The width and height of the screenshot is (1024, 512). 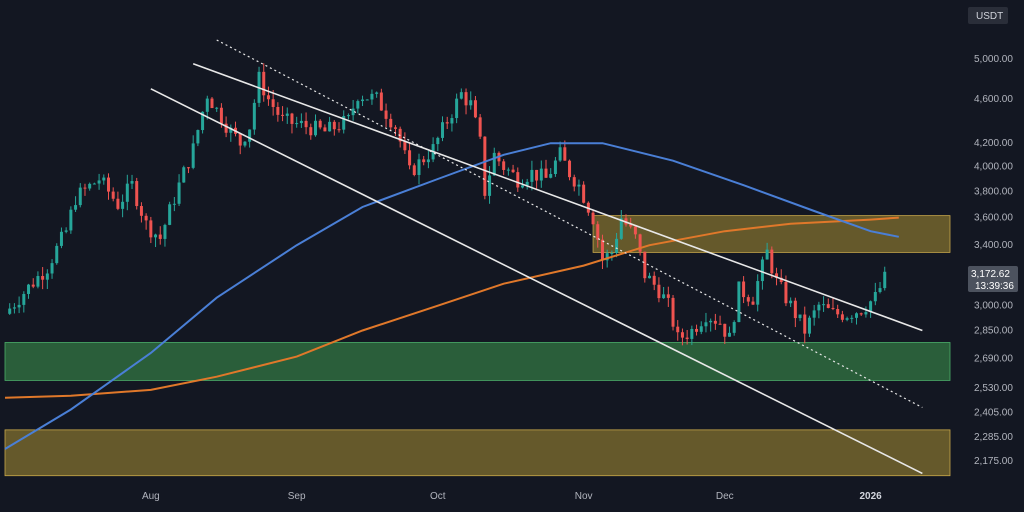 I want to click on y-tick-label: 3,400.00, so click(x=993, y=245).